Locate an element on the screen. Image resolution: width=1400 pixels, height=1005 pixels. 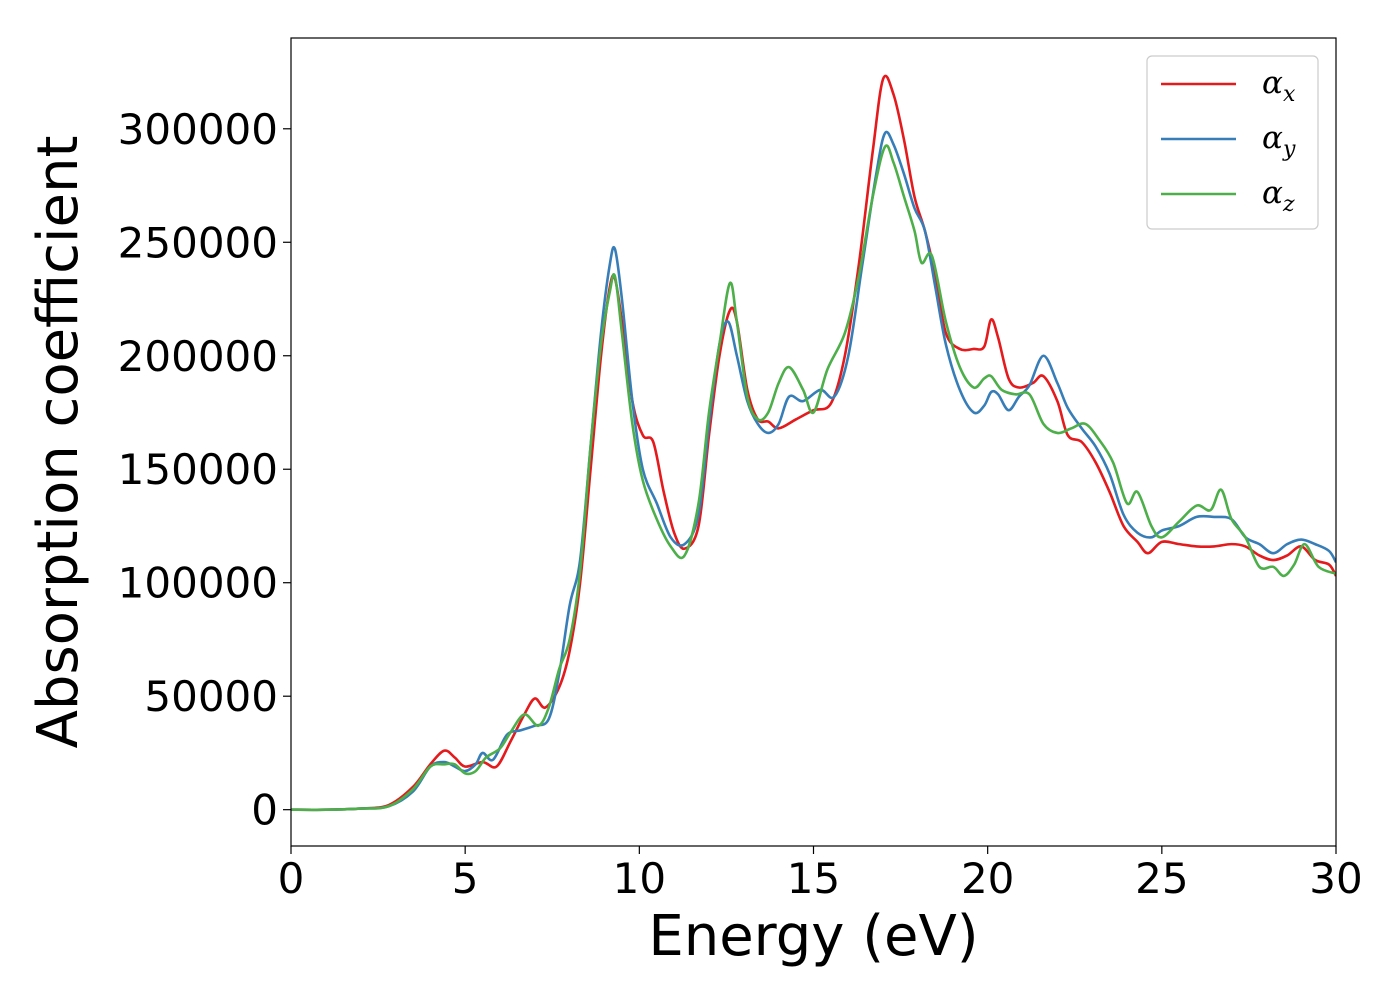
y-tick-label: 200000 is located at coordinates (198, 356).